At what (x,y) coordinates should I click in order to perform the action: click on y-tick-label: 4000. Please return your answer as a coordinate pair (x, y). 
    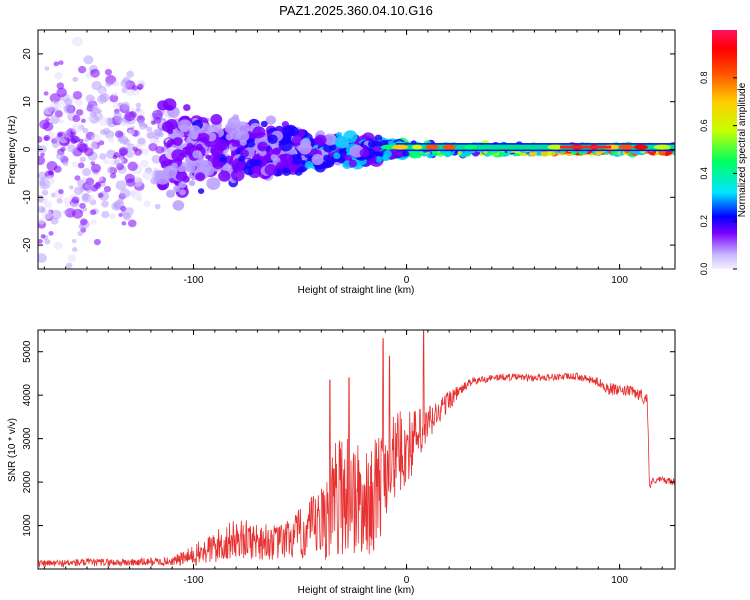
    Looking at the image, I should click on (27, 395).